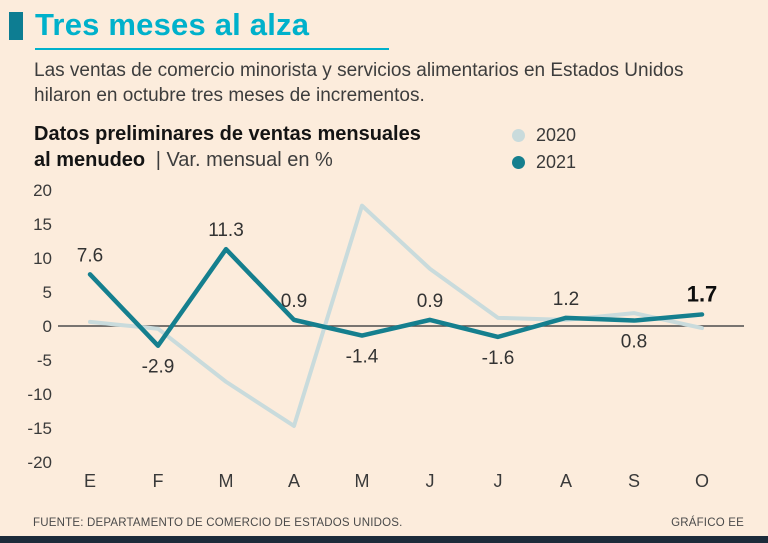 This screenshot has width=768, height=543. Describe the element at coordinates (90, 481) in the screenshot. I see `x-tick-label: E` at that location.